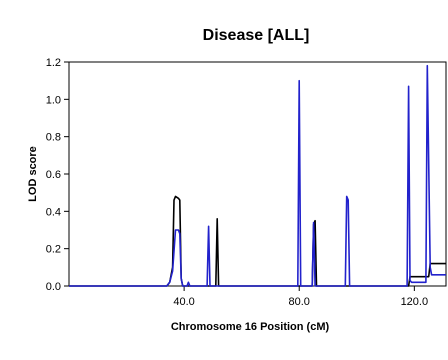 The image size is (448, 360). What do you see at coordinates (53, 212) in the screenshot?
I see `y-tick-label: 0.4` at bounding box center [53, 212].